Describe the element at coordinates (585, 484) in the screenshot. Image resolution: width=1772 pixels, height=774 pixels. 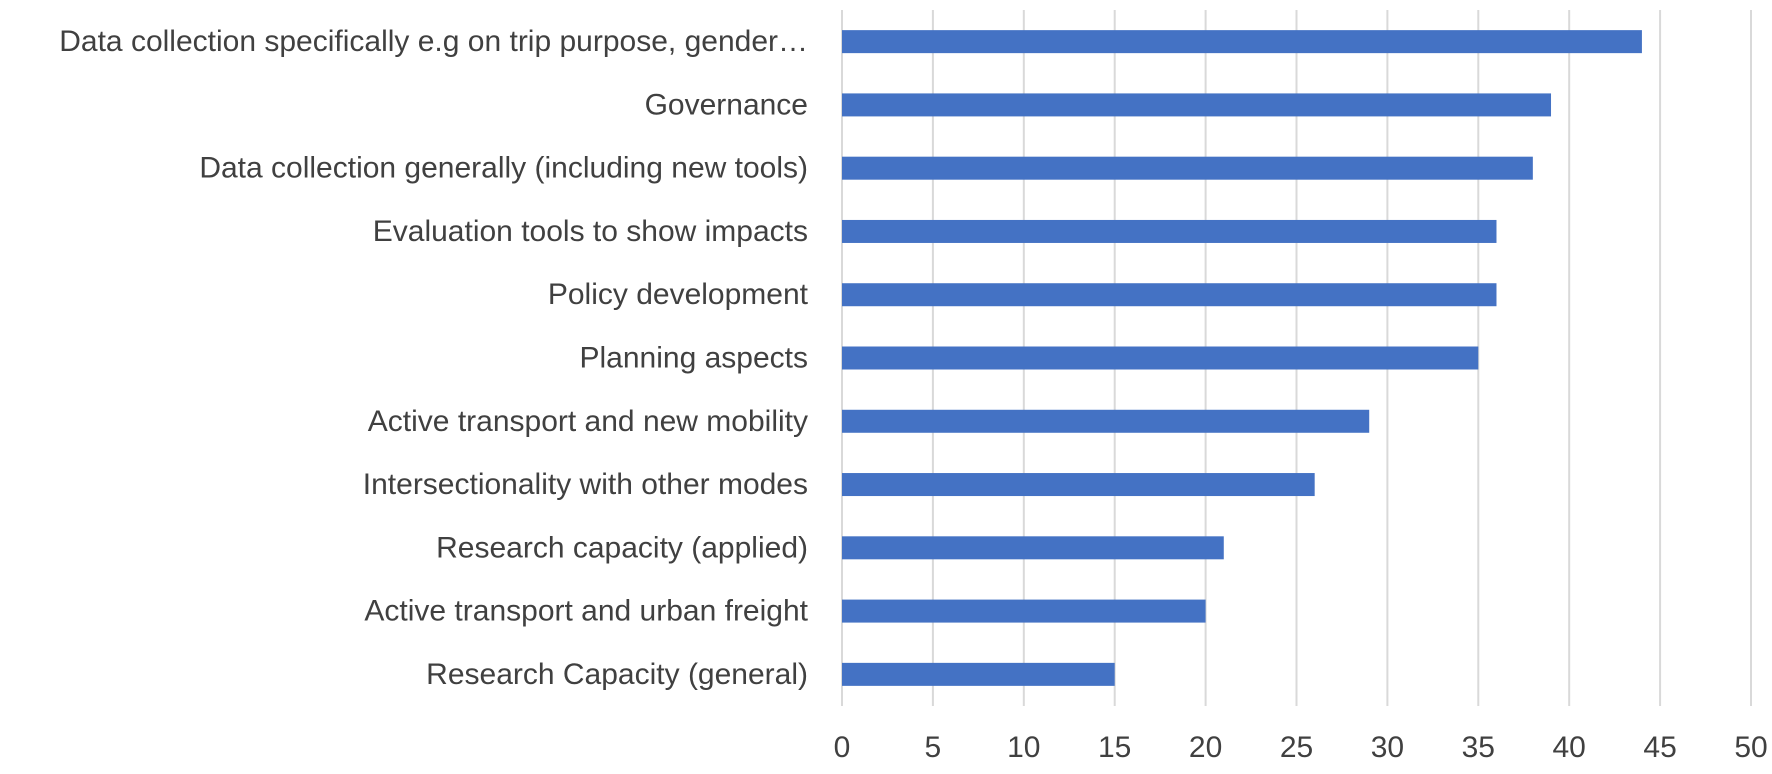
I see `category-label: Intersectionality with other modes` at that location.